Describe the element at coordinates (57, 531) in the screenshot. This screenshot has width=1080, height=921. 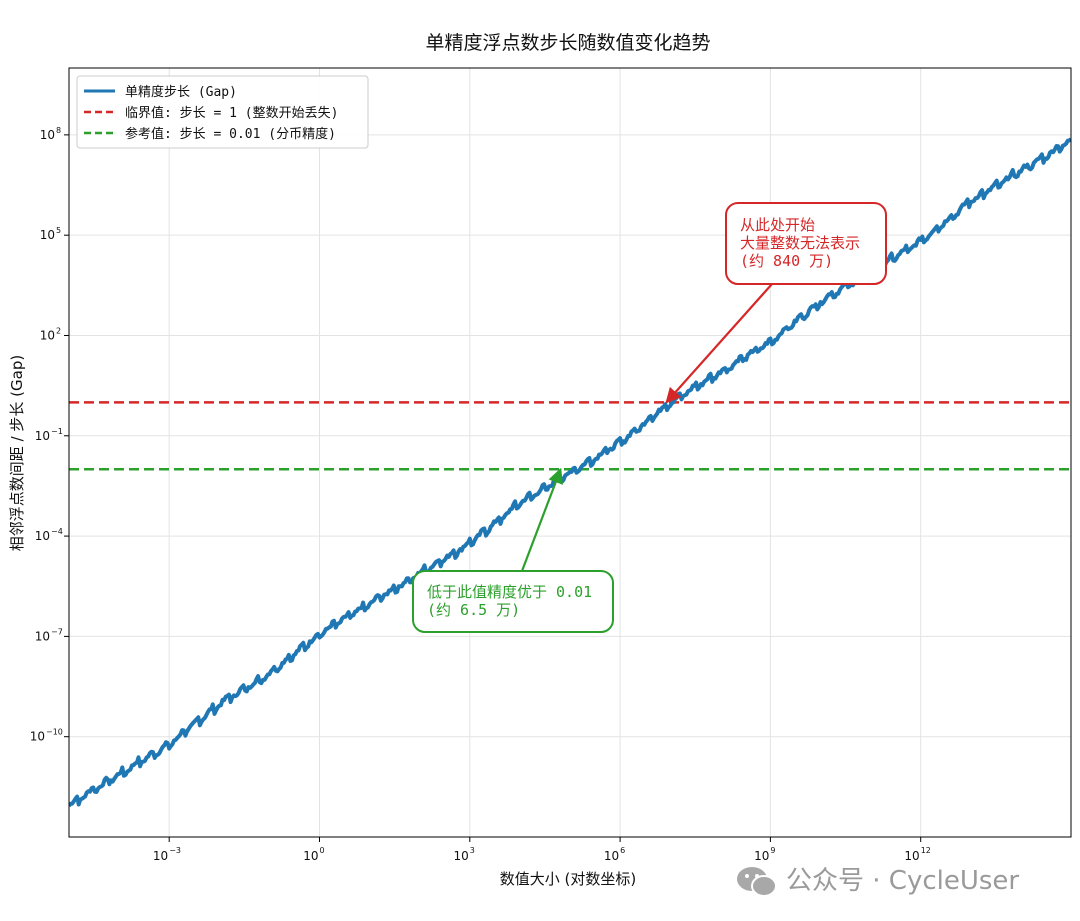
I see `y-tick-exponent: −4` at that location.